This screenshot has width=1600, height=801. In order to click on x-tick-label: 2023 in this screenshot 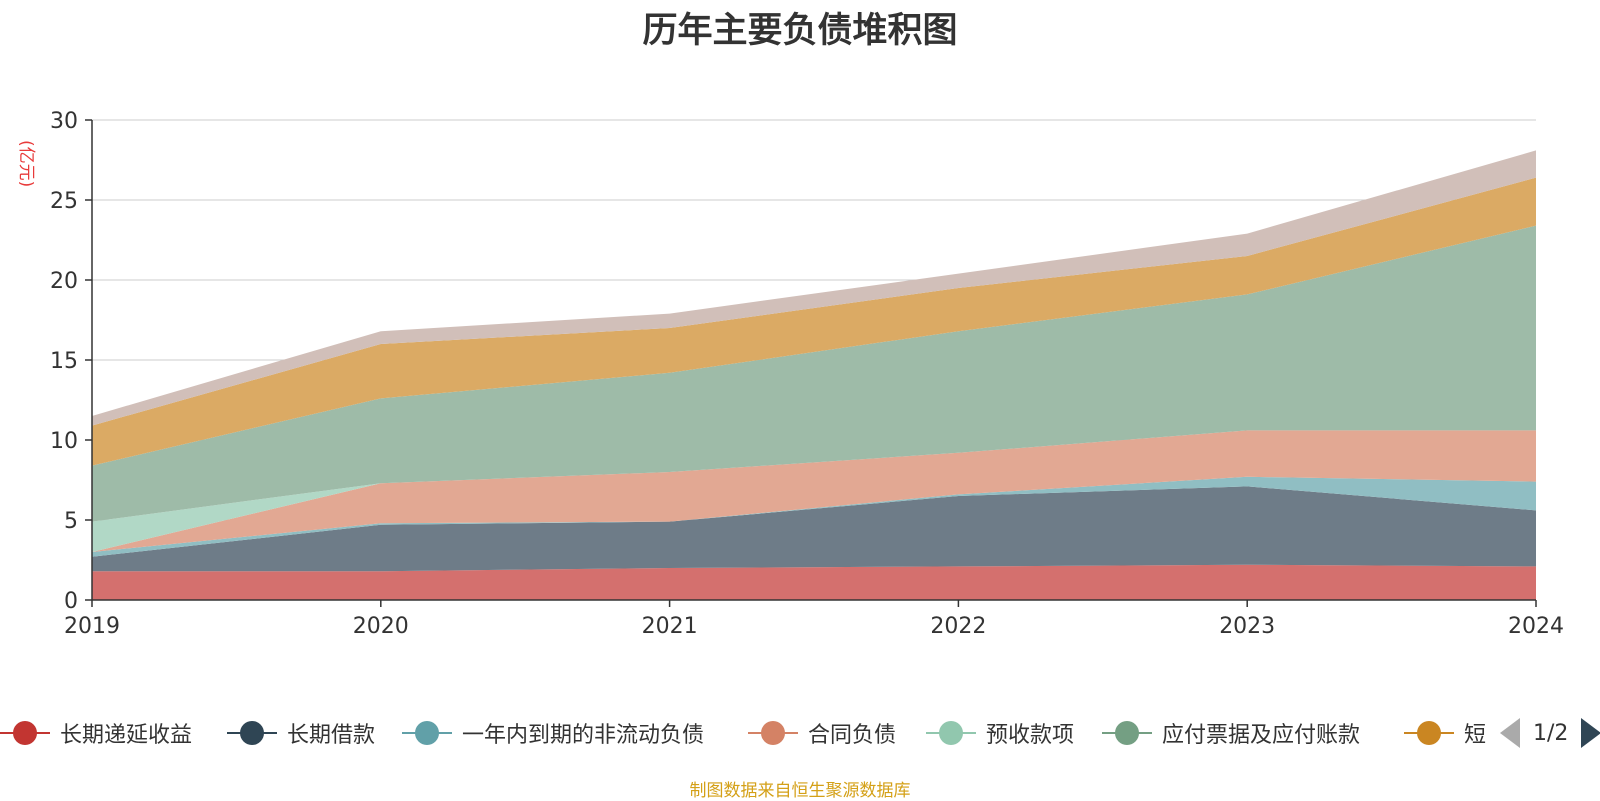, I will do `click(1247, 626)`.